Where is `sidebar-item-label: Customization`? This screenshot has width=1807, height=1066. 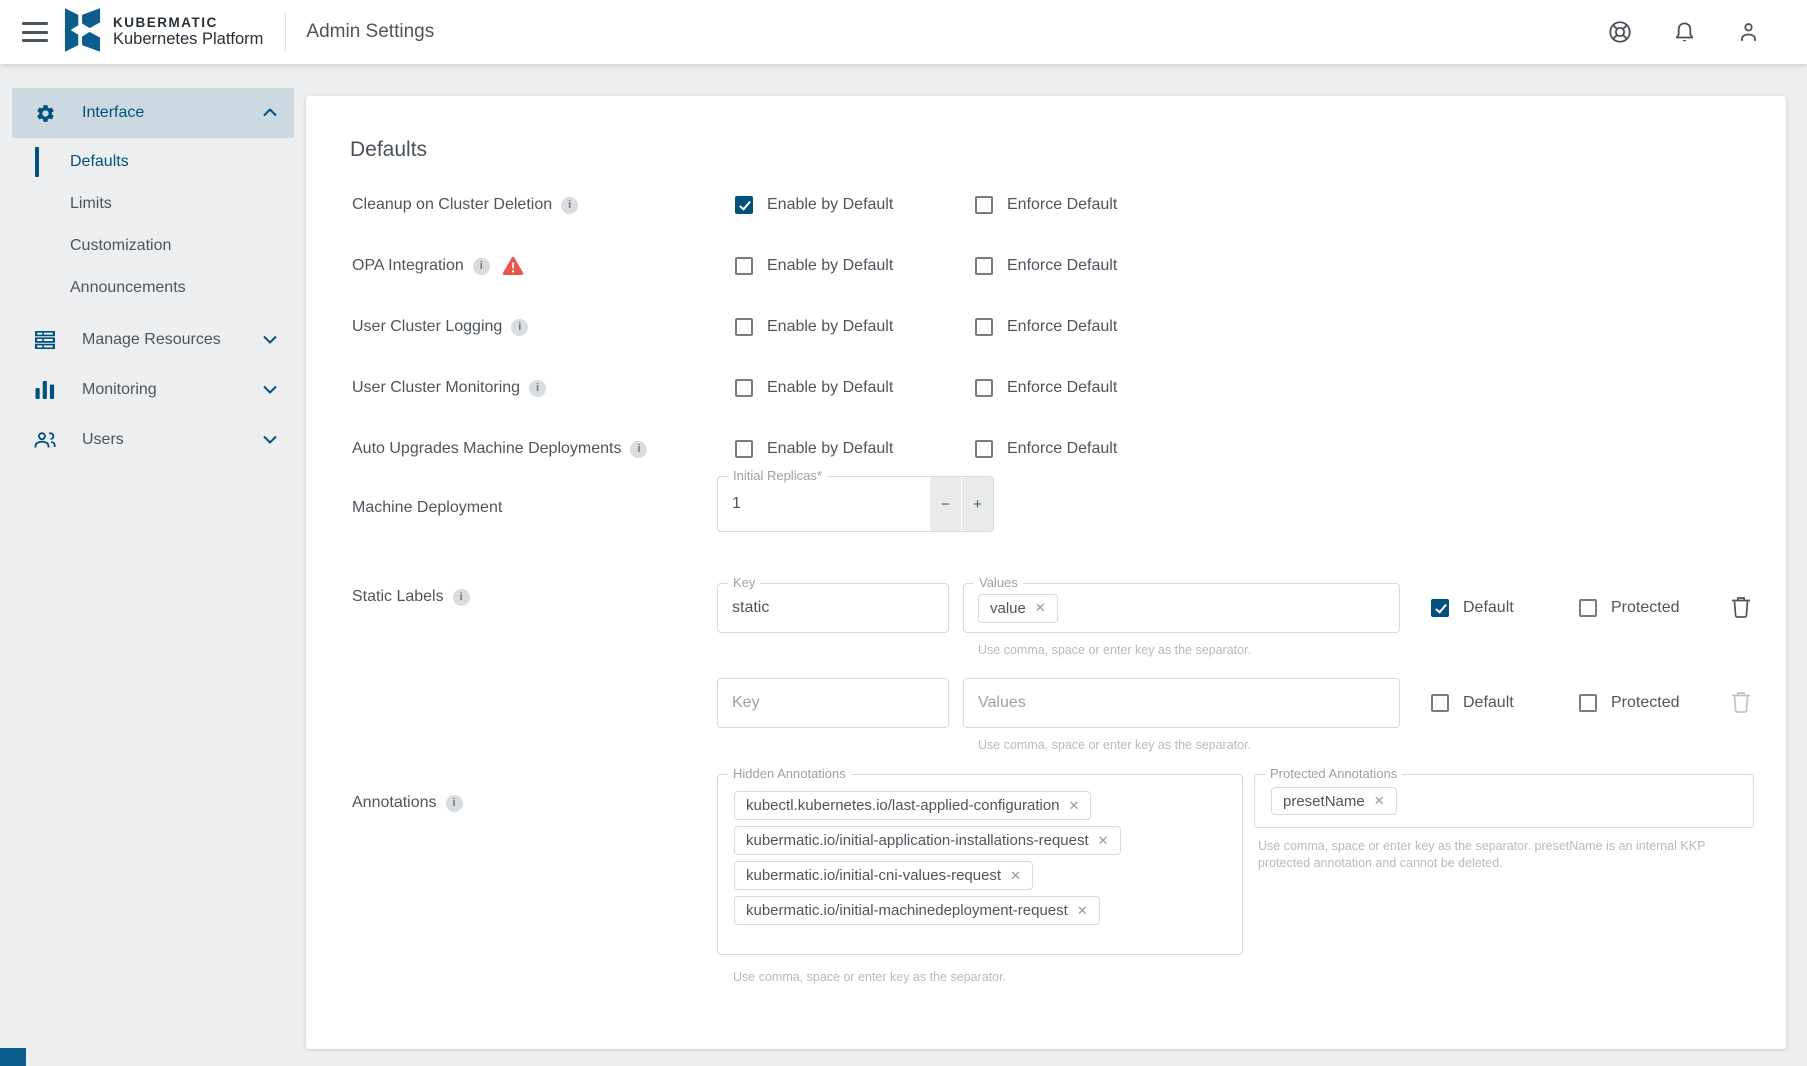
sidebar-item-label: Customization is located at coordinates (121, 245).